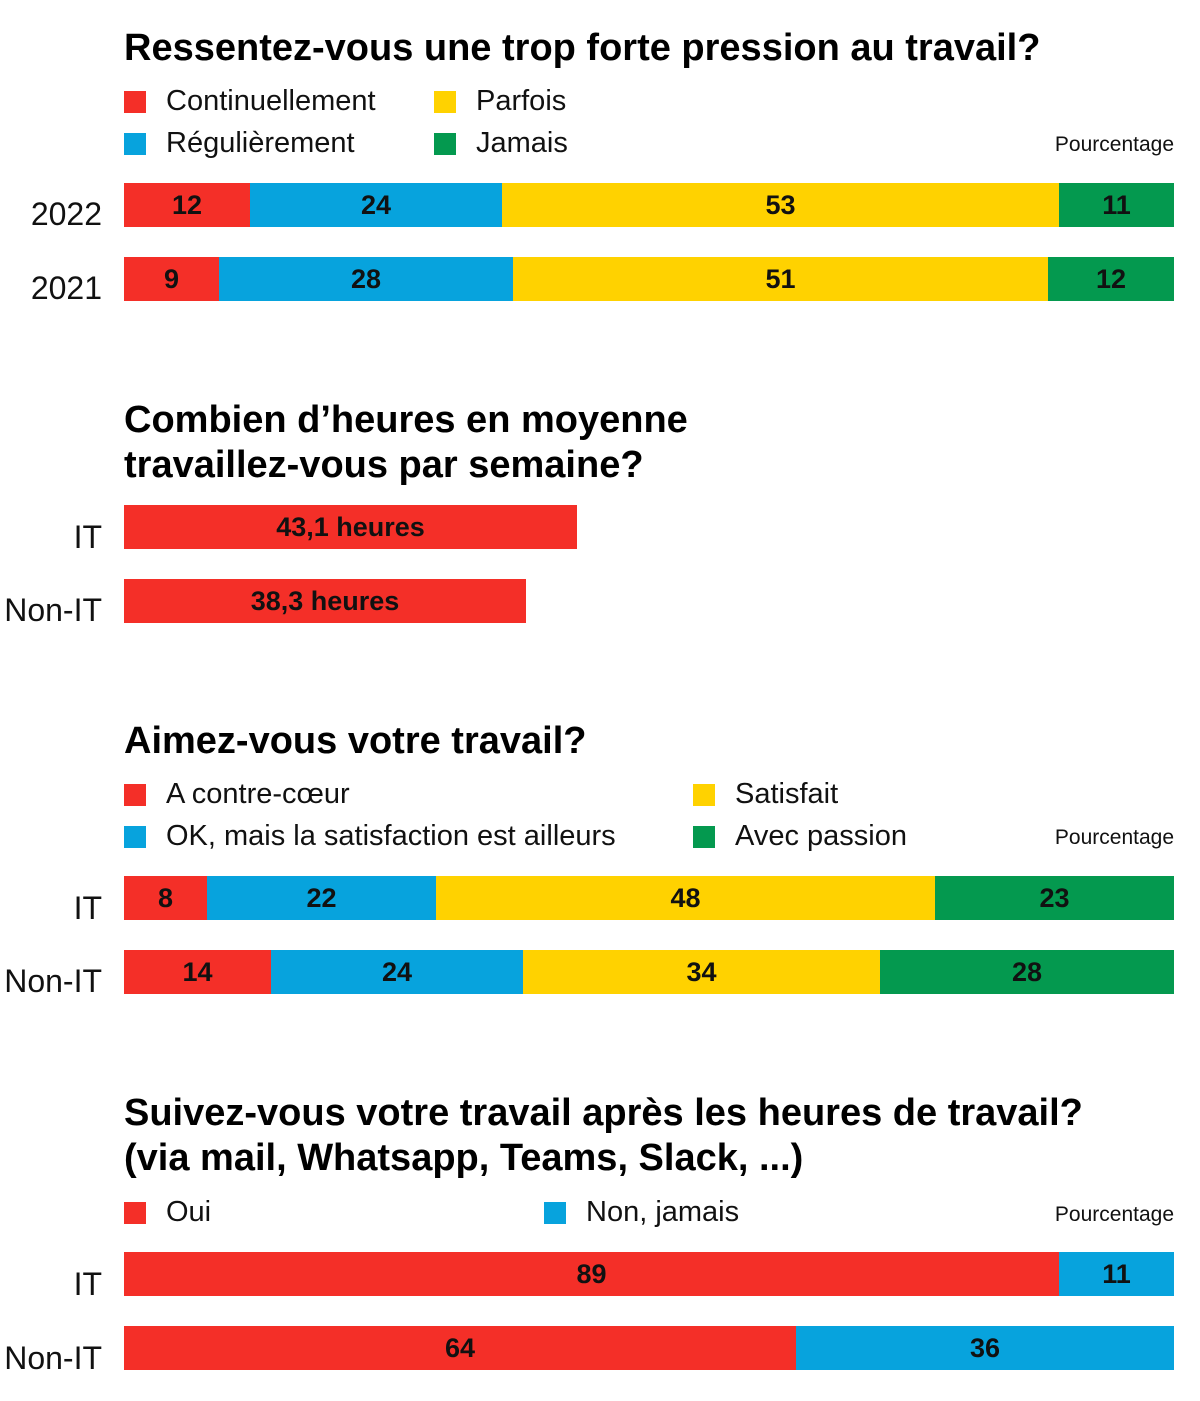 This screenshot has height=1401, width=1200. I want to click on bar-segment-non-jamais: 11, so click(1116, 1274).